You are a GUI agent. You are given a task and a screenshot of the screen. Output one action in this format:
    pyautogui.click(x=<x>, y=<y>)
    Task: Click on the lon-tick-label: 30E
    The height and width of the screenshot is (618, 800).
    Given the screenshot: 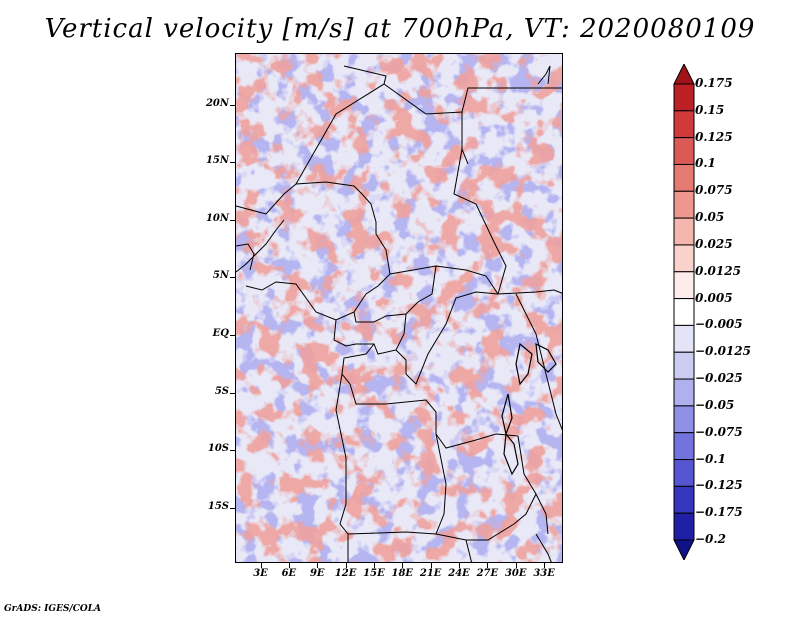 What is the action you would take?
    pyautogui.click(x=515, y=573)
    